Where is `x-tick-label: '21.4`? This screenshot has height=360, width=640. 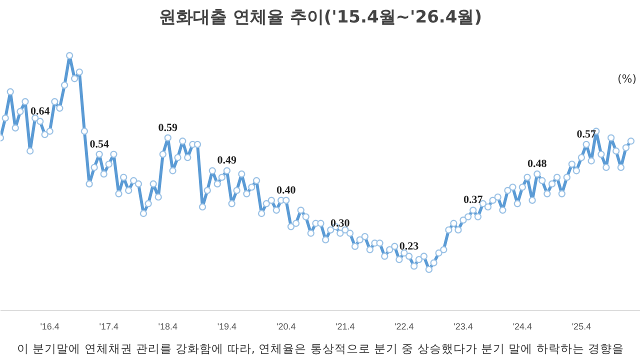
x-tick-label: '21.4 is located at coordinates (345, 327).